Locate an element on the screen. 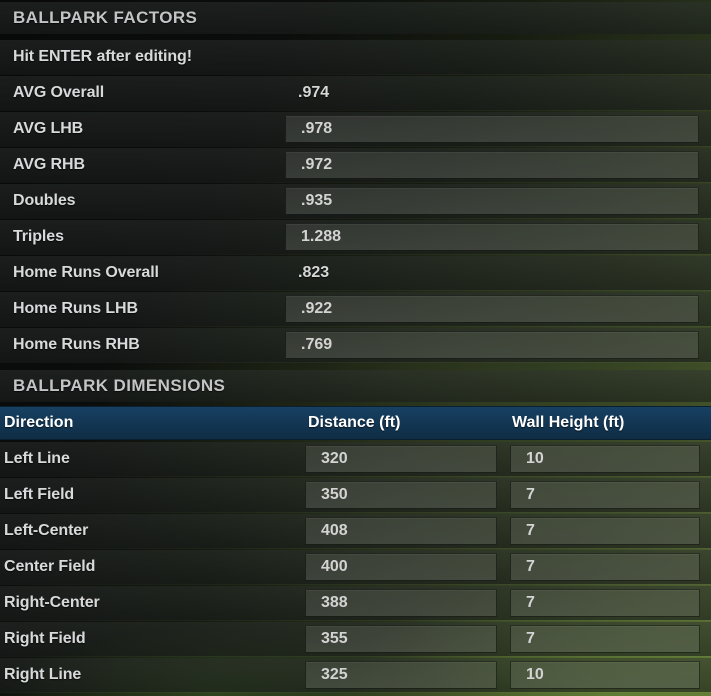  factor-label: AVG RHB is located at coordinates (49, 164).